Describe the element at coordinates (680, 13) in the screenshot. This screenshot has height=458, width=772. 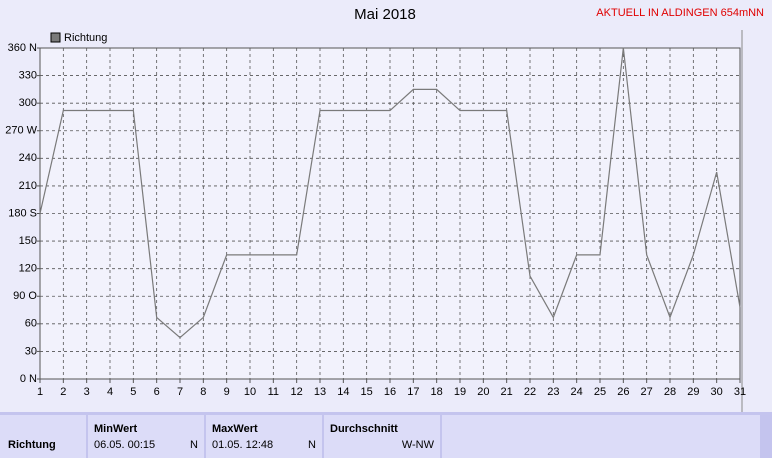
I see `status: AKTUELL IN ALDINGEN 654mNN` at that location.